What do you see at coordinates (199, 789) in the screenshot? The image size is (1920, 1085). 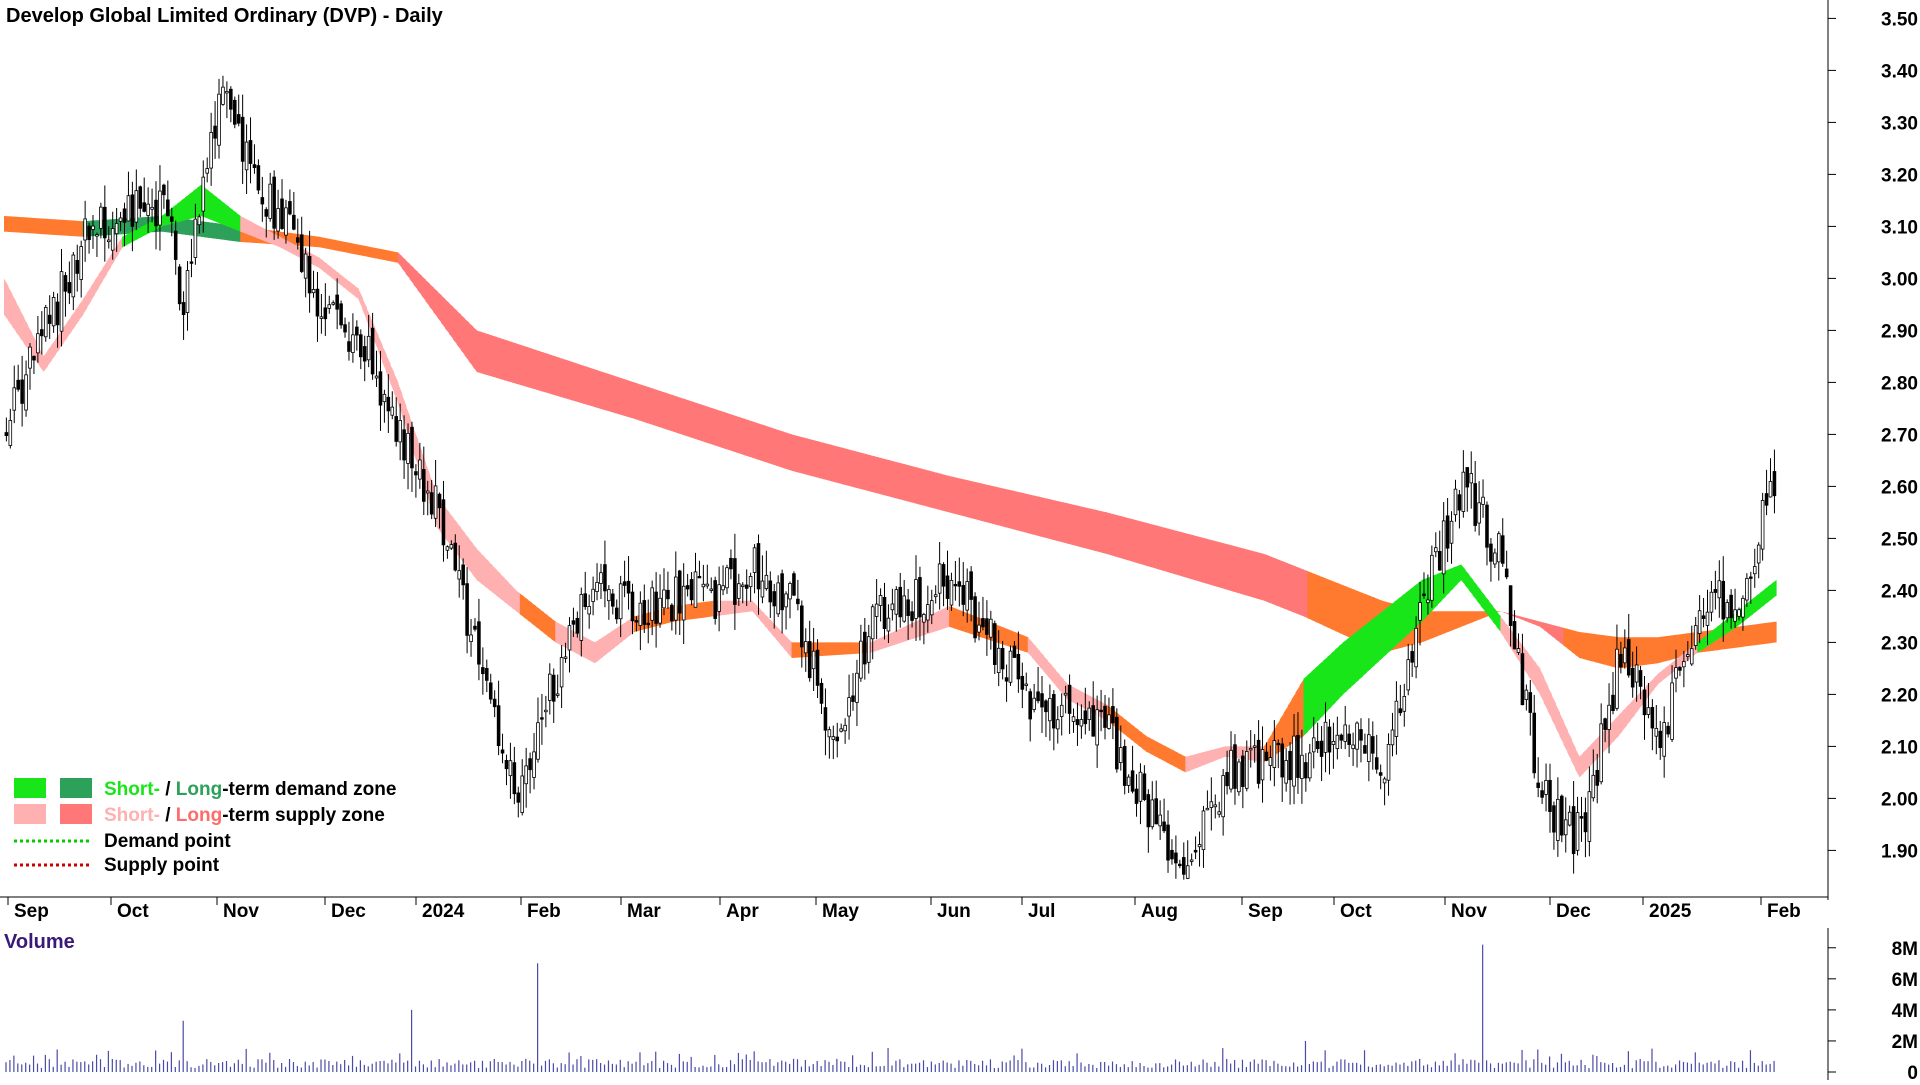 I see `legend-label-part: Long` at bounding box center [199, 789].